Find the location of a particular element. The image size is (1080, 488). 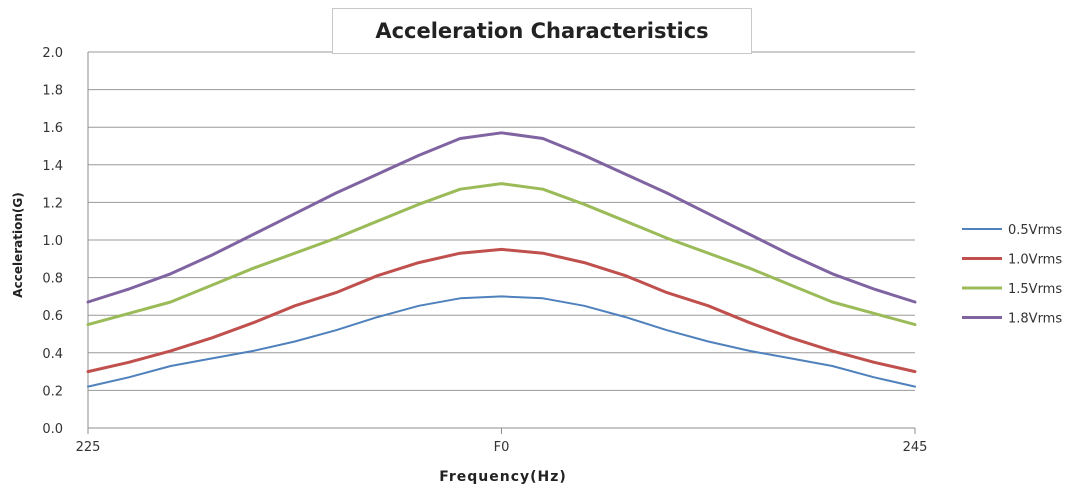

x-tick-label: 225 is located at coordinates (88, 447).